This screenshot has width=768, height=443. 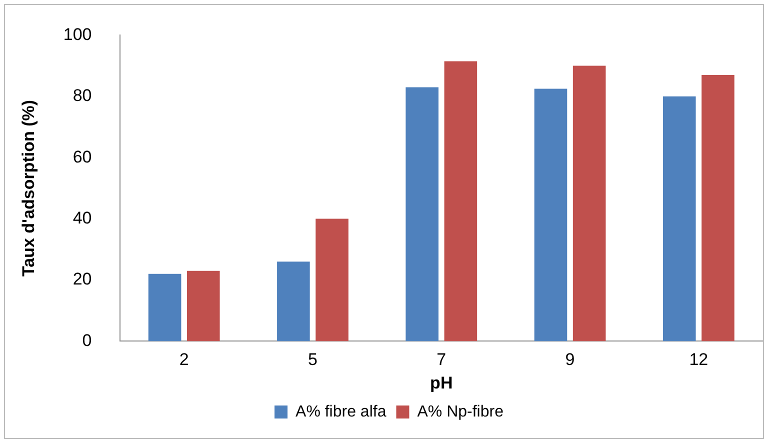 What do you see at coordinates (441, 382) in the screenshot?
I see `x-axis-title: pH` at bounding box center [441, 382].